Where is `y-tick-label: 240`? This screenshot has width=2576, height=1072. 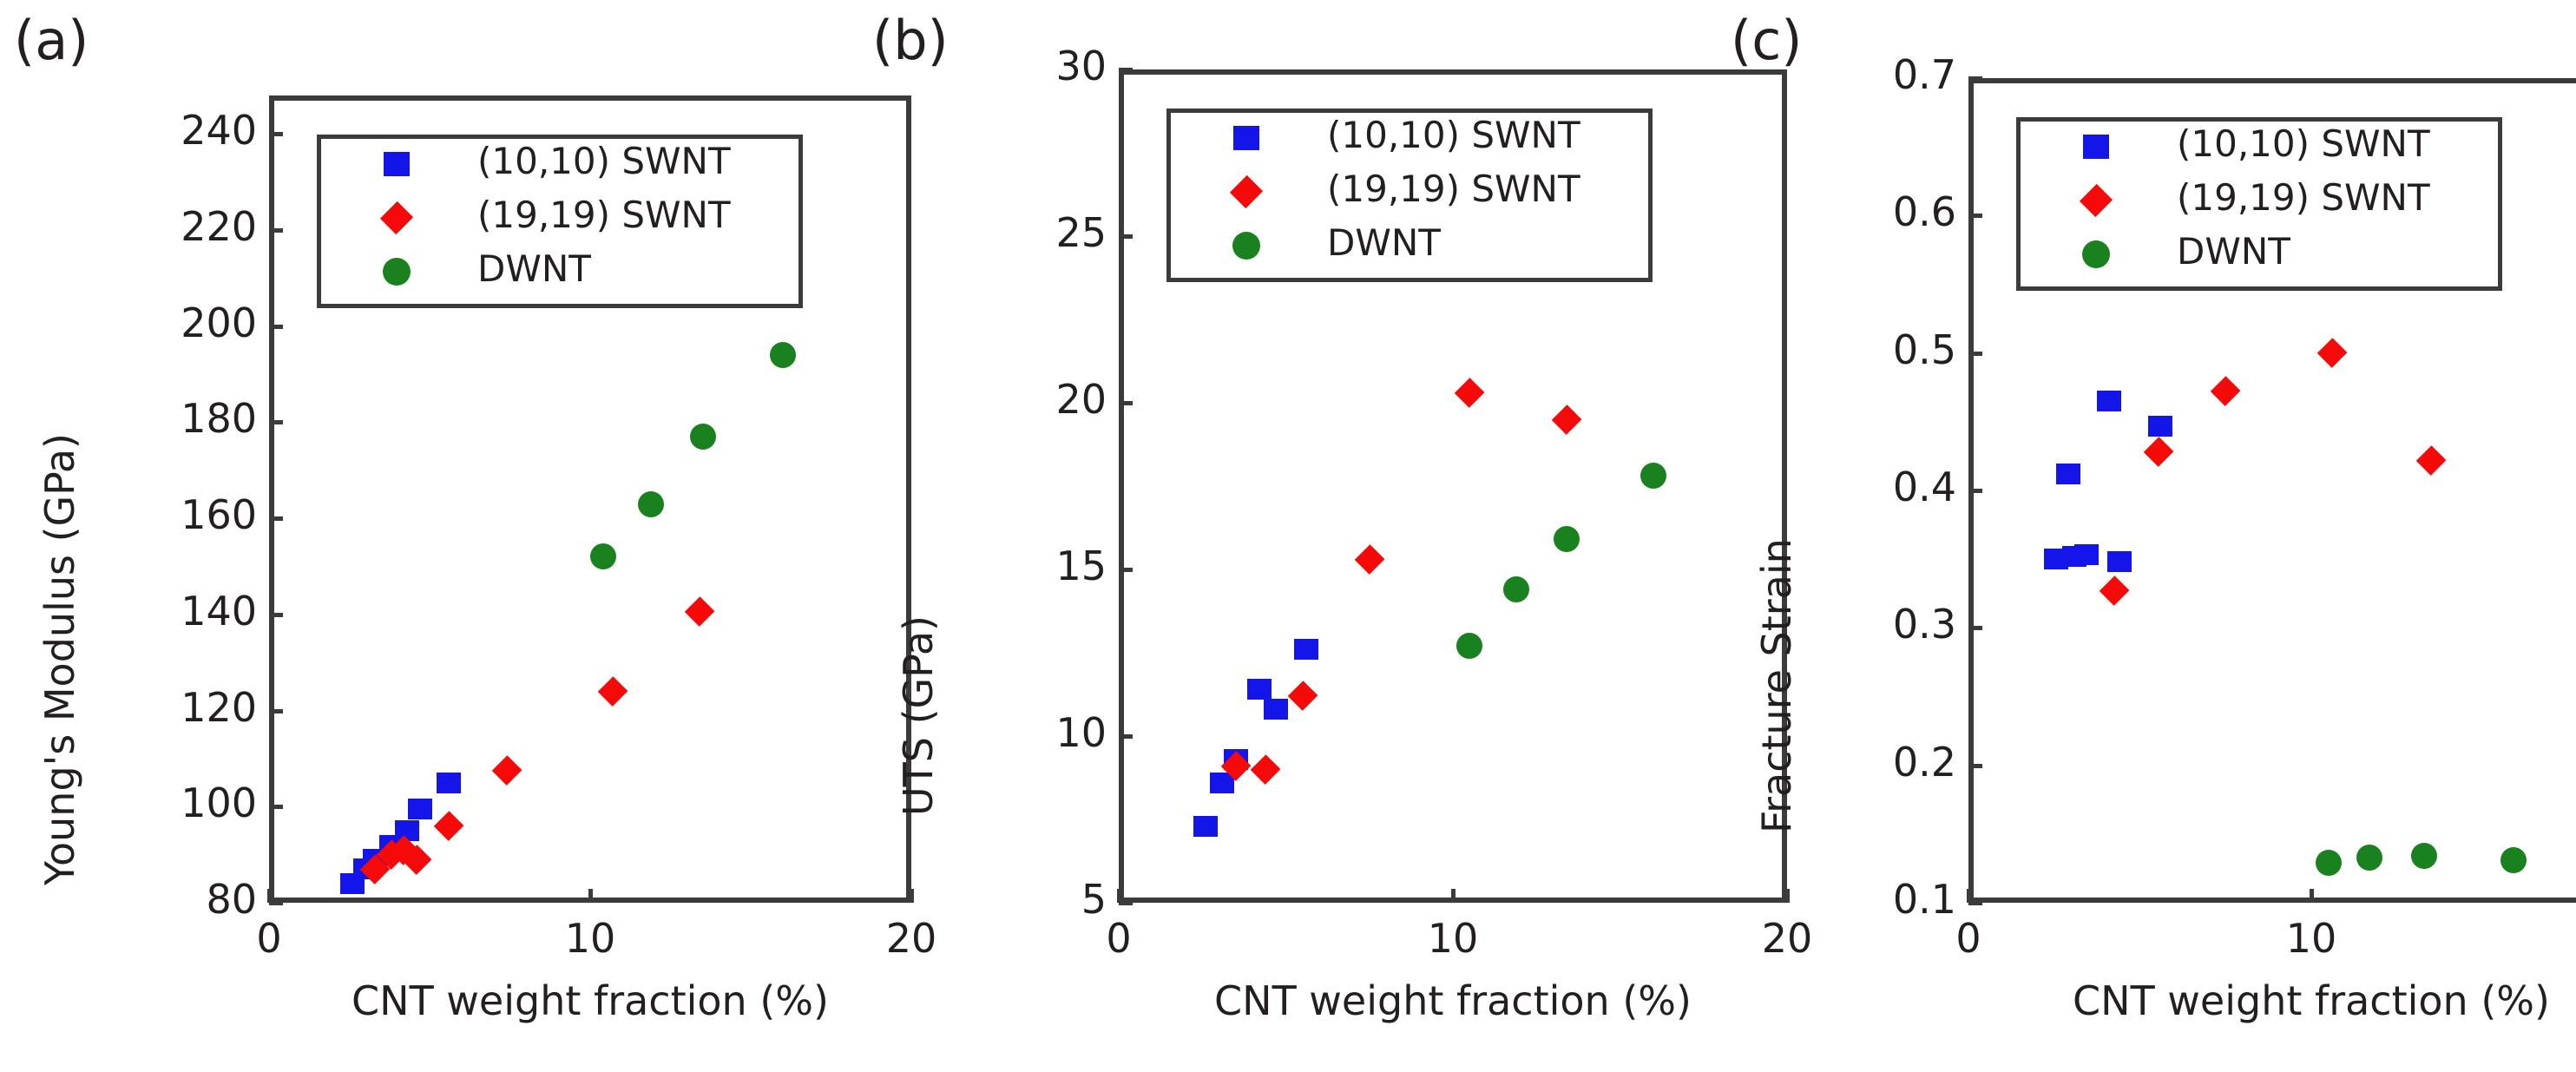 y-tick-label: 240 is located at coordinates (219, 131).